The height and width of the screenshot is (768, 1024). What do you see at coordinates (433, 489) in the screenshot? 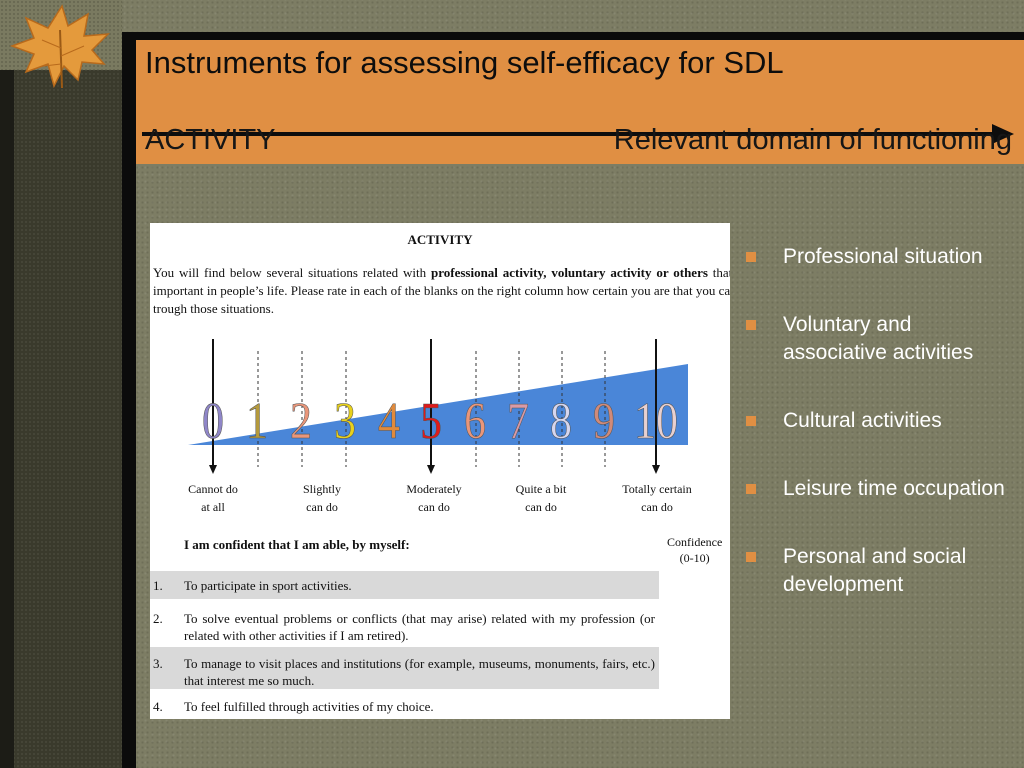
I see `scale-anchor-label: Moderately` at bounding box center [433, 489].